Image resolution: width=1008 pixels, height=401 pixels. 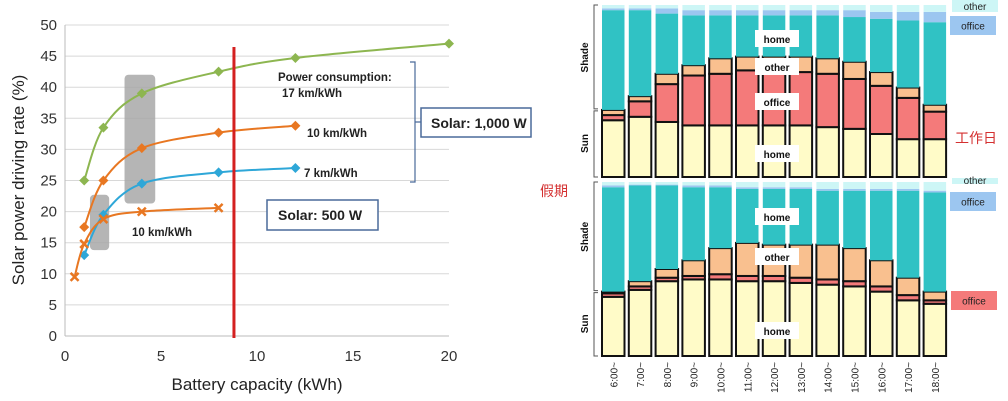 I want to click on y-tick-label: 25, so click(x=48, y=181).